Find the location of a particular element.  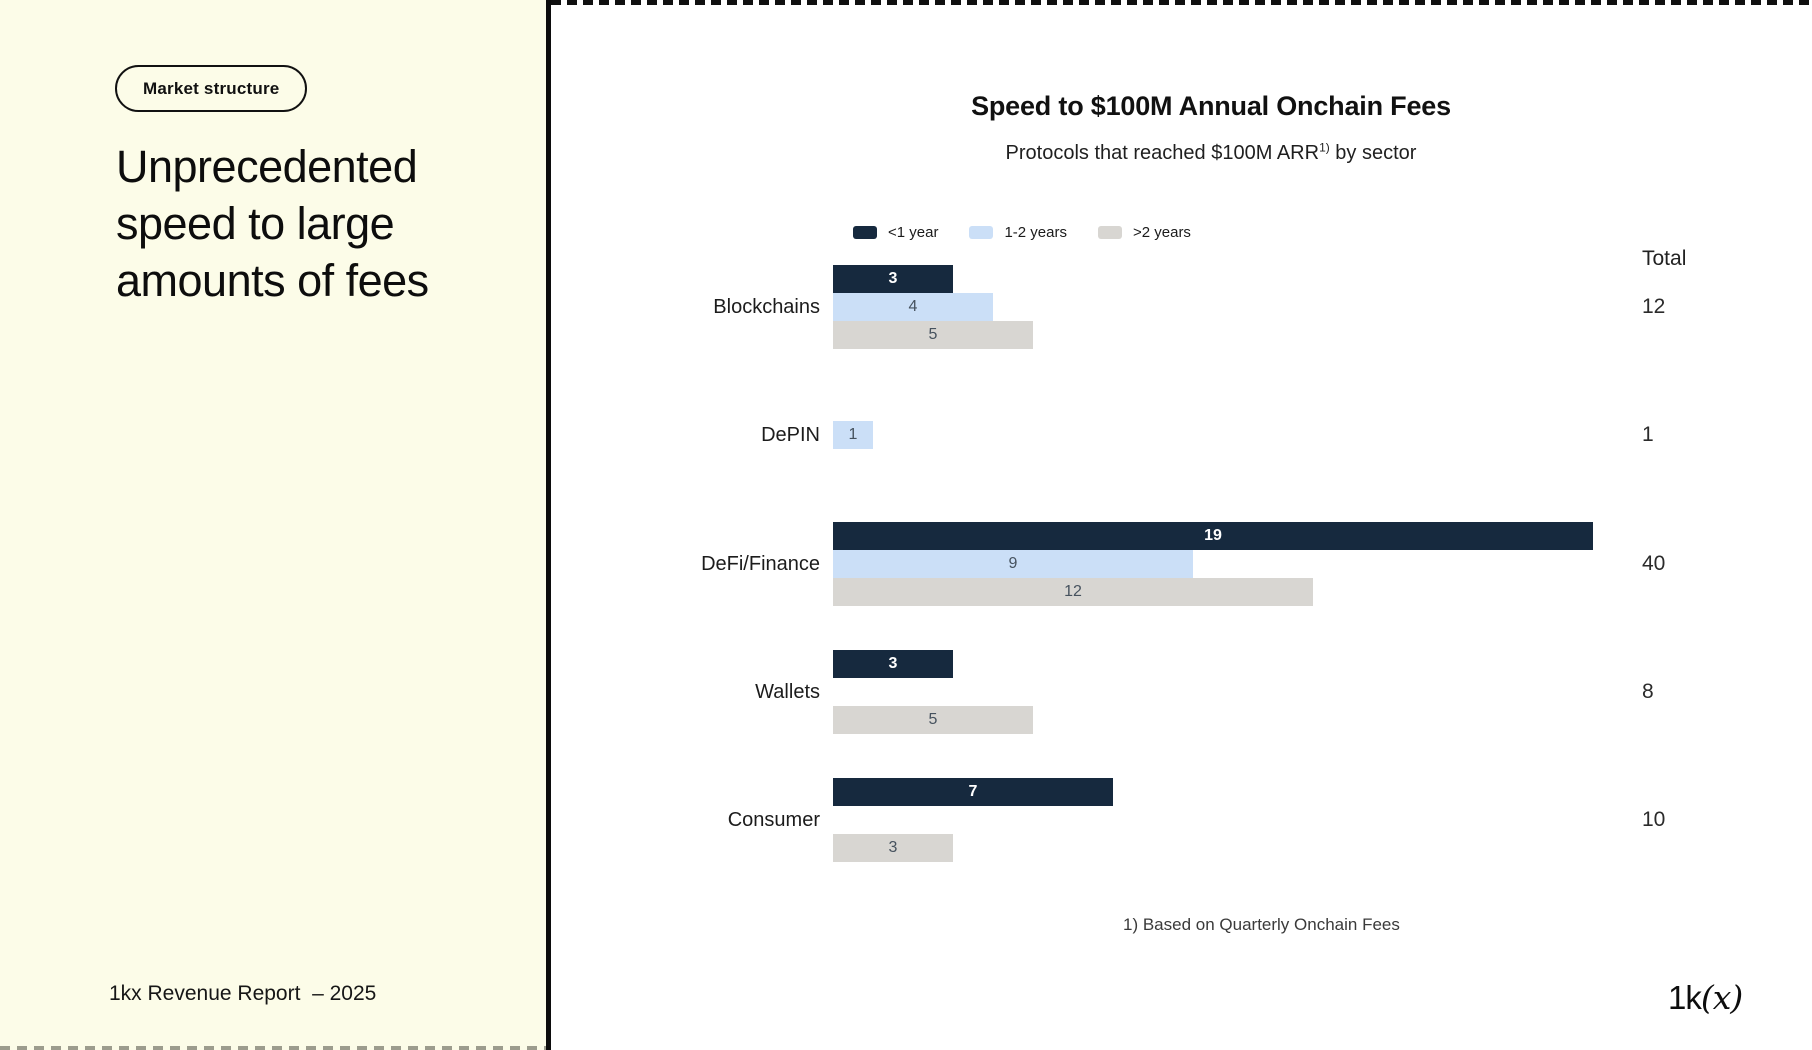

vertical-divider is located at coordinates (548, 525).